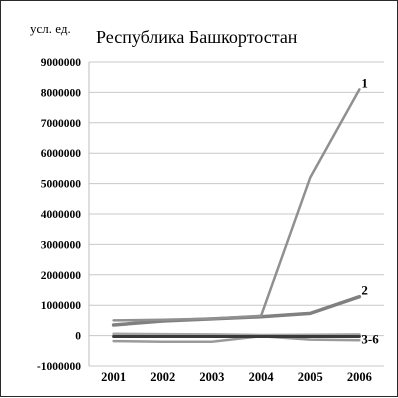  Describe the element at coordinates (197, 37) in the screenshot. I see `chart-title: Республика Башкортостан` at that location.